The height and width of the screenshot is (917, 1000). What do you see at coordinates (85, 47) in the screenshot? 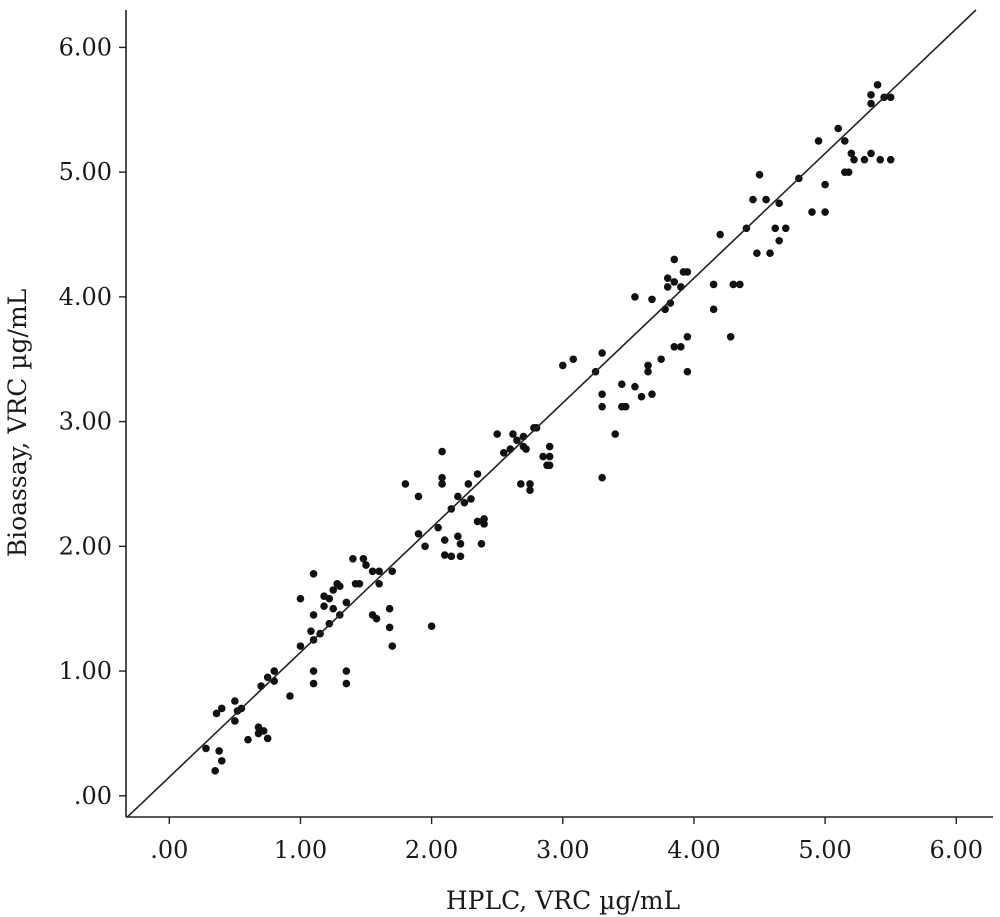
I see `y-tick-label: 6.00` at bounding box center [85, 47].